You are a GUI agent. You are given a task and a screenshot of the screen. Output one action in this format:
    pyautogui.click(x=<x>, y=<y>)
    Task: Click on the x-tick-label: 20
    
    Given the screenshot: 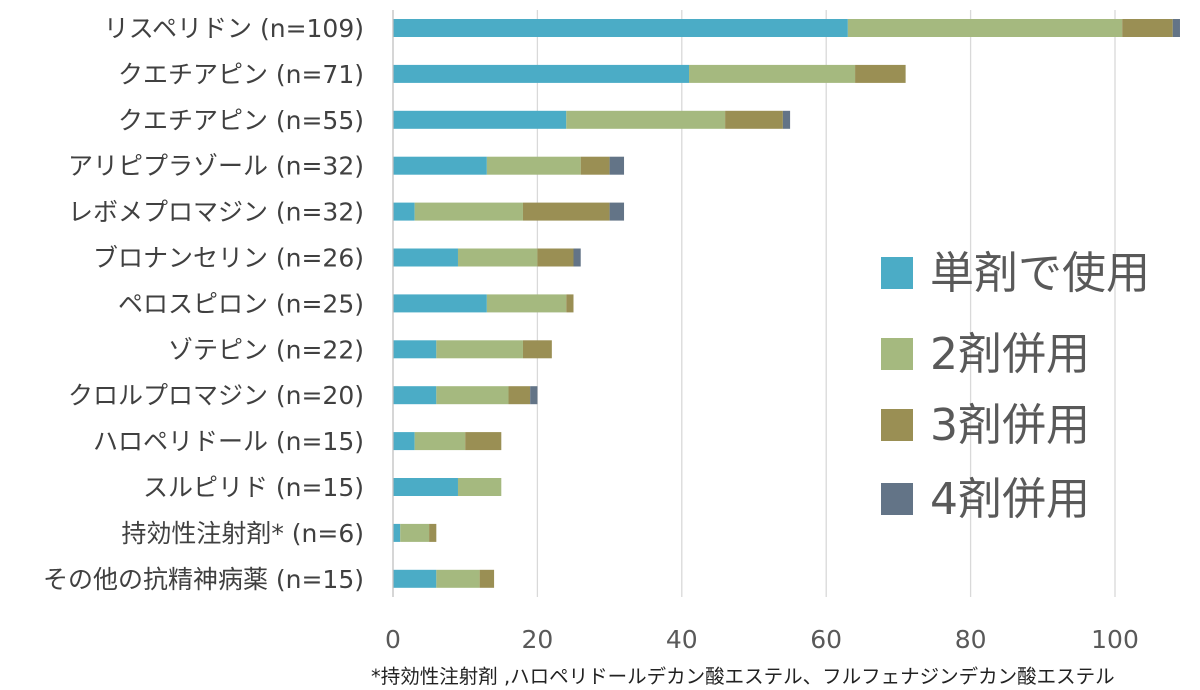 What is the action you would take?
    pyautogui.click(x=537, y=639)
    